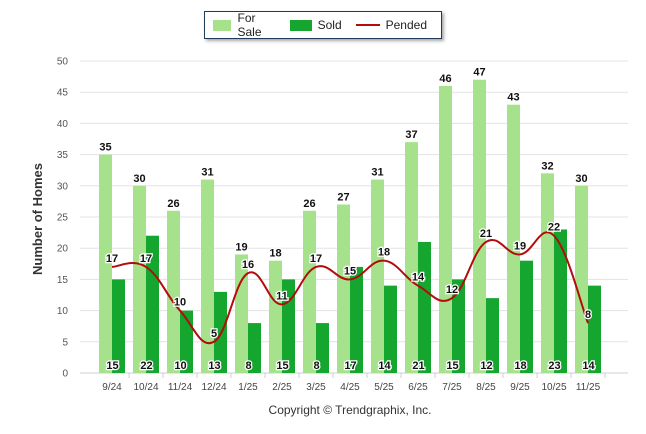 This screenshot has height=434, width=646. What do you see at coordinates (315, 25) in the screenshot?
I see `legend-item-sold: Sold` at bounding box center [315, 25].